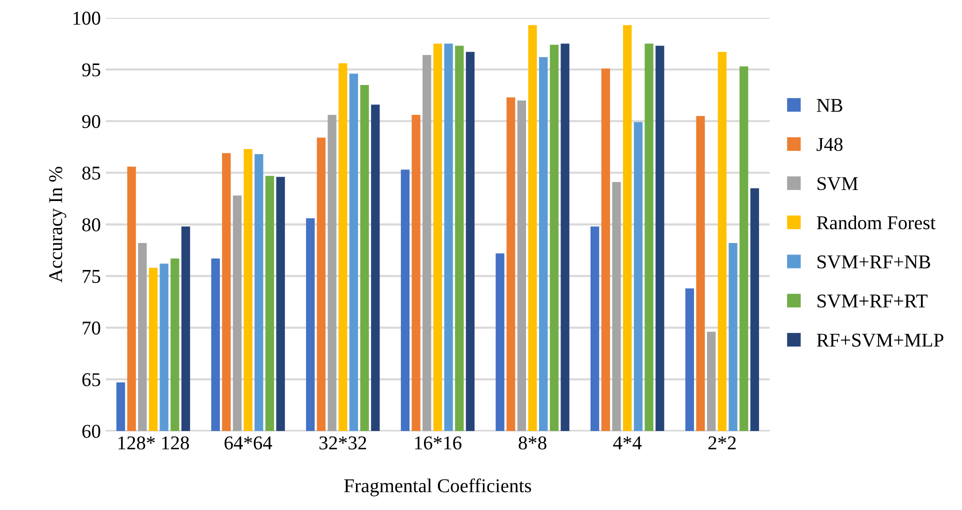 This screenshot has height=510, width=962. What do you see at coordinates (91, 121) in the screenshot?
I see `y-tick-label: 90` at bounding box center [91, 121].